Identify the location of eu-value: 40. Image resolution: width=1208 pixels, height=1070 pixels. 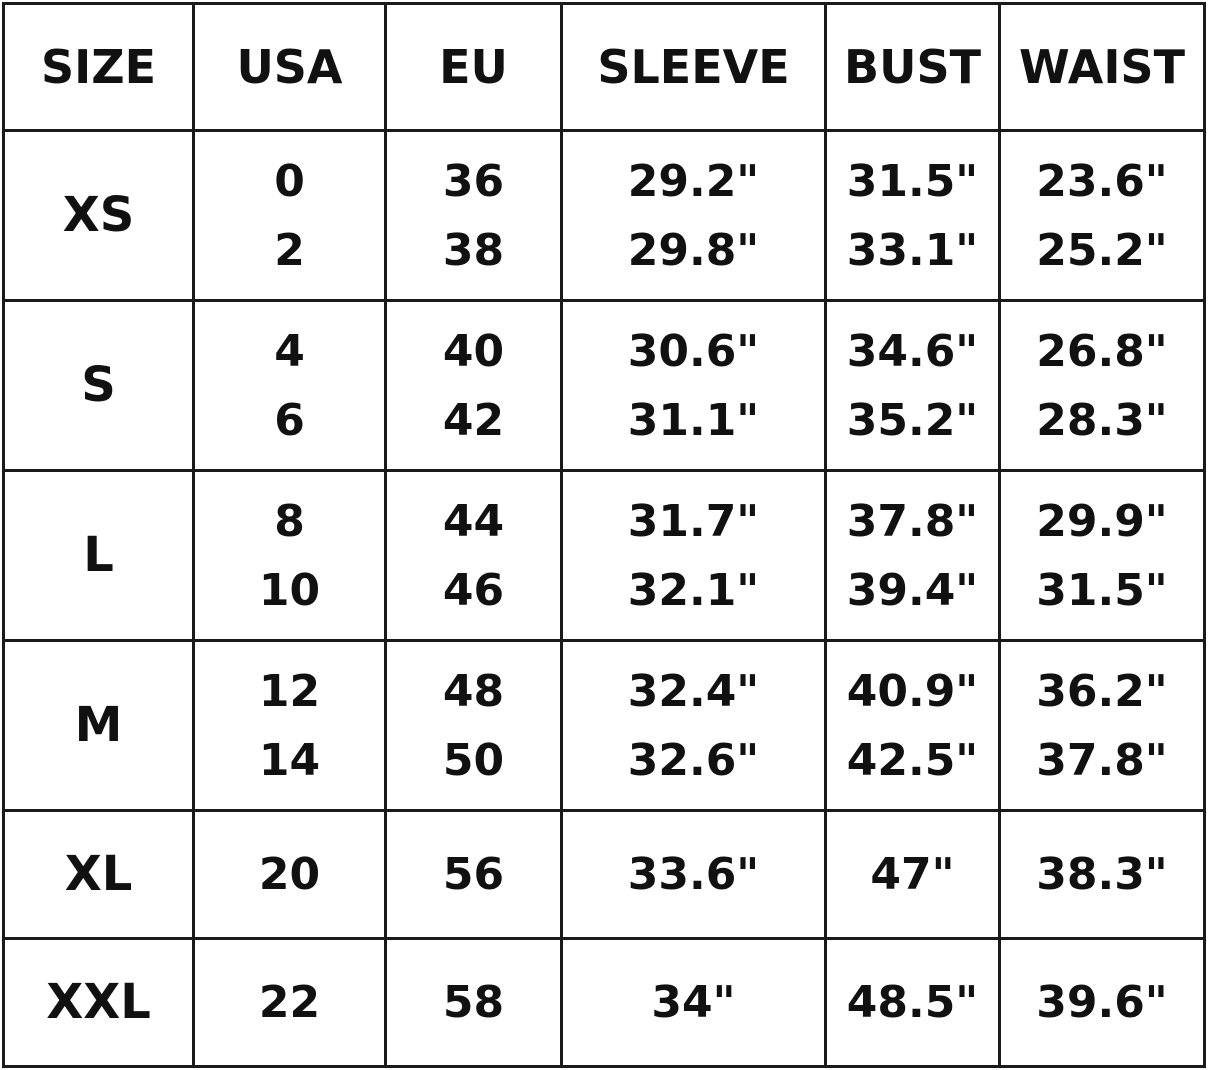
(473, 351).